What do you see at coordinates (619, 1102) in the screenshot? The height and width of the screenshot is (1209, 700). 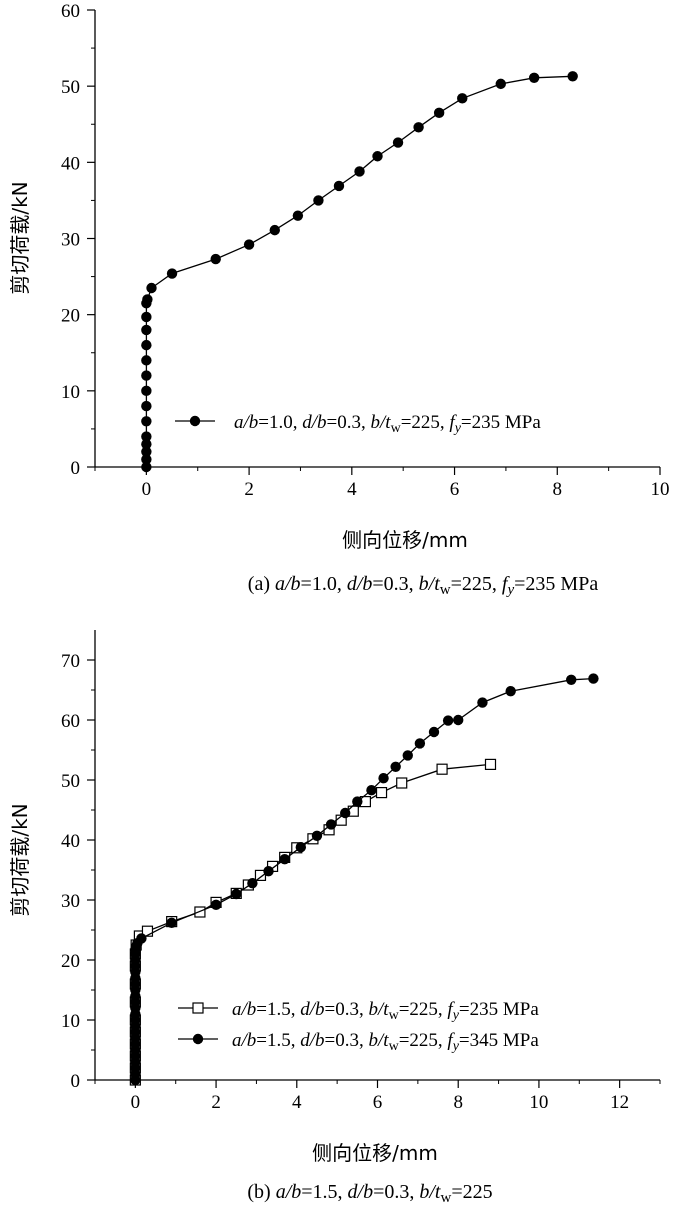 I see `x-tick-label: 12` at bounding box center [619, 1102].